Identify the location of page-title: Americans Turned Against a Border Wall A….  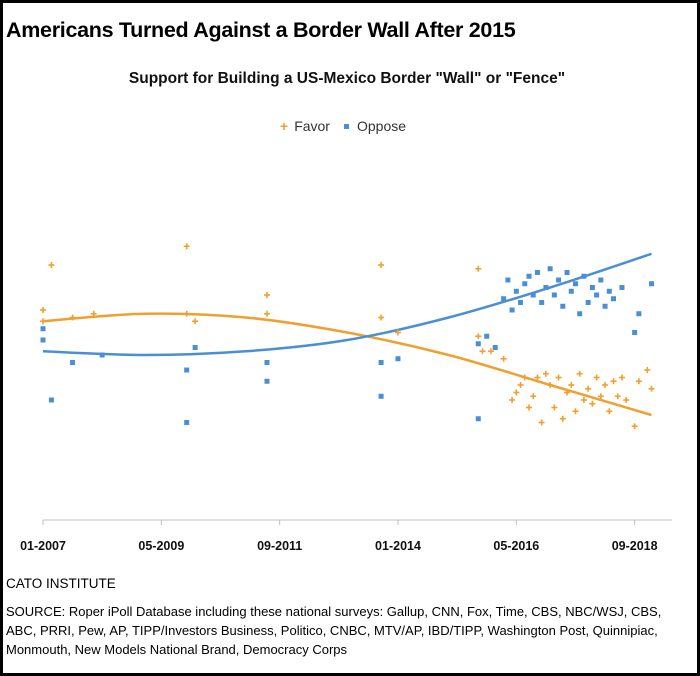
(261, 30).